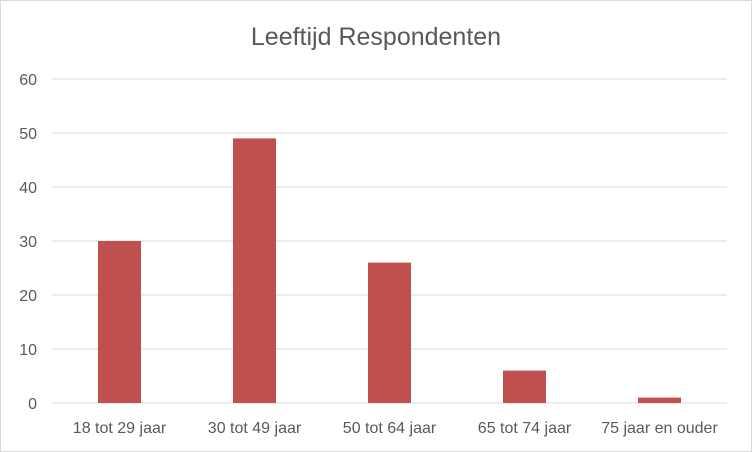 The image size is (752, 452). What do you see at coordinates (28, 134) in the screenshot?
I see `y-tick-label: 50` at bounding box center [28, 134].